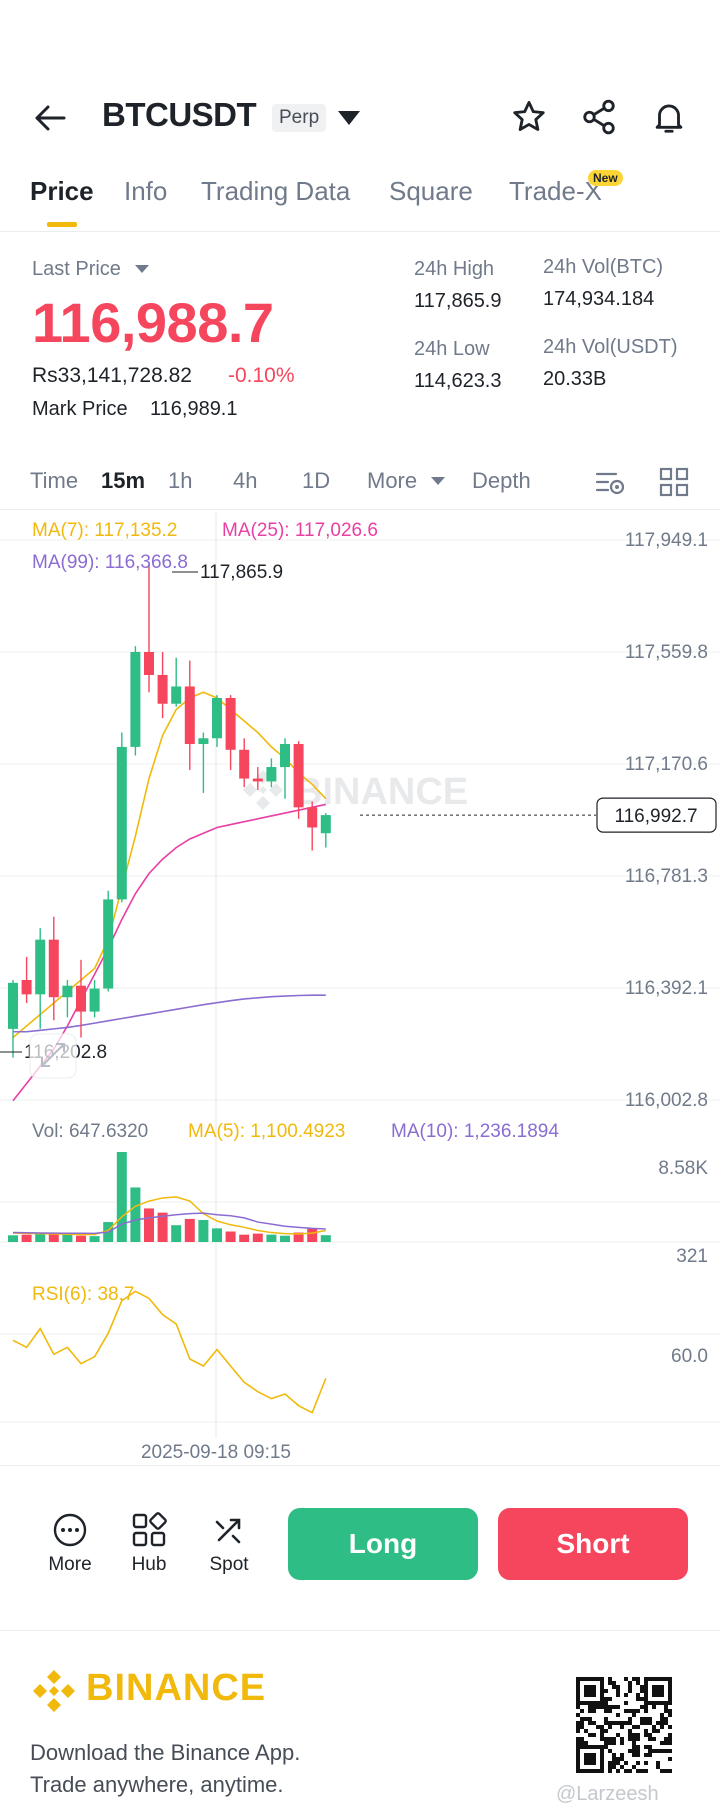 This screenshot has width=720, height=1820. I want to click on spot-swap-icon, so click(229, 1530).